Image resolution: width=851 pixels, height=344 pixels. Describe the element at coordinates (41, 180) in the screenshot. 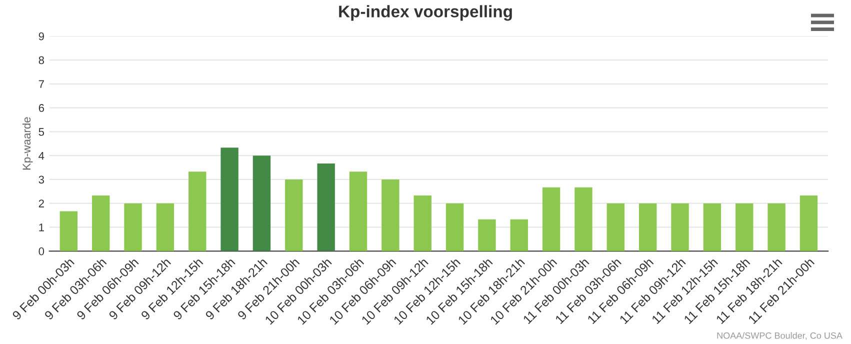

I see `y-tick-label: 3` at that location.